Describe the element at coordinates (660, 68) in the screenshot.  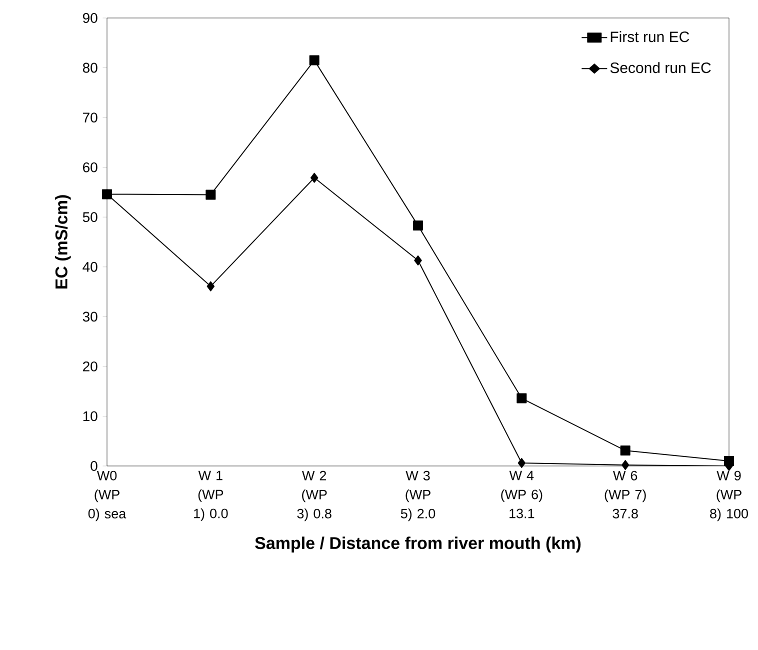
I see `legend-label: Second run EC` at that location.